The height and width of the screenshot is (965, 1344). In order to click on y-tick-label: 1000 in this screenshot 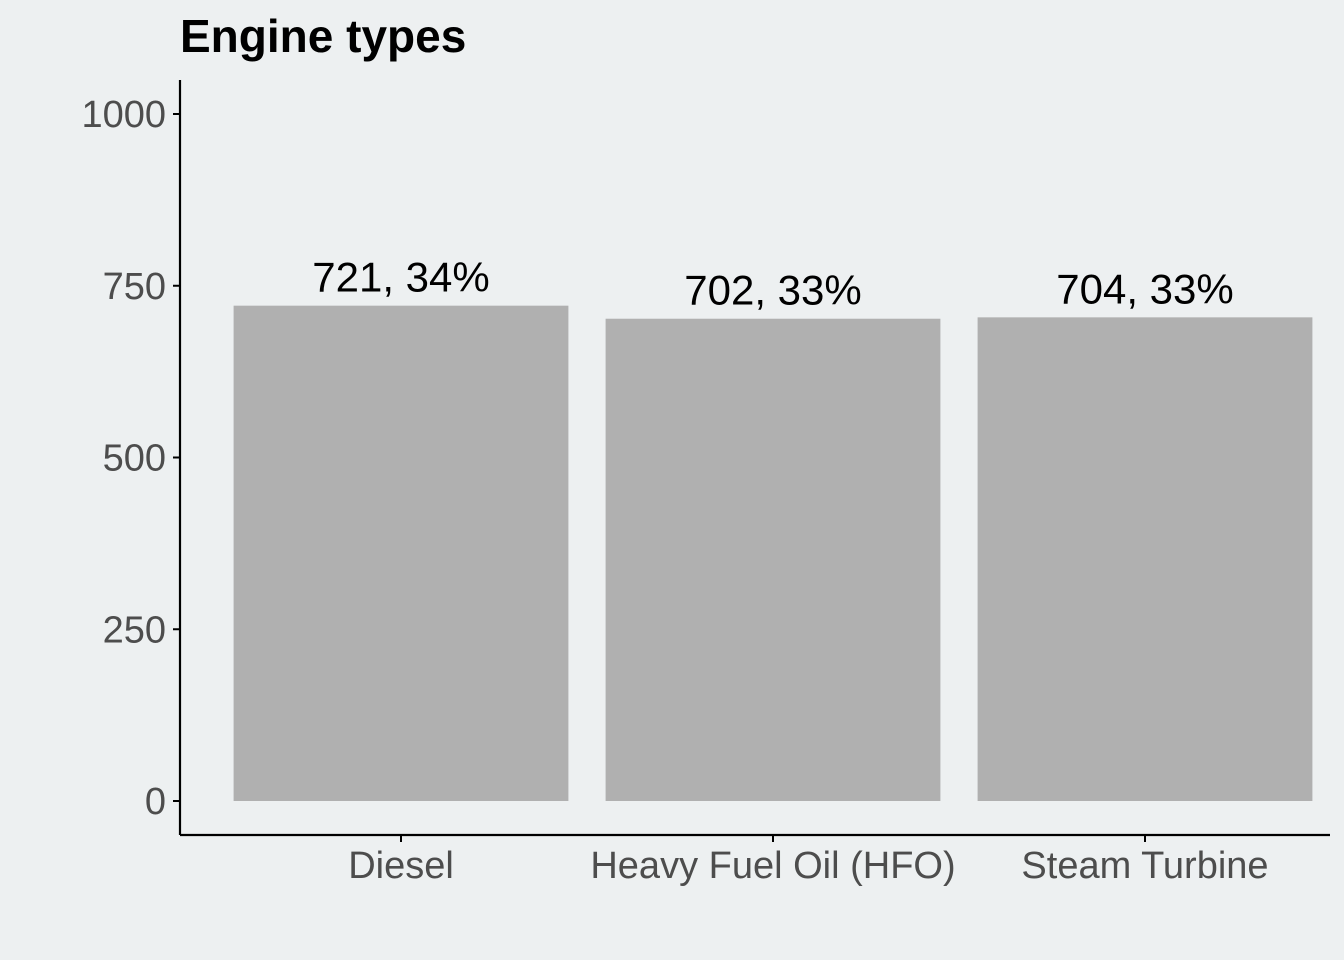, I will do `click(123, 115)`.